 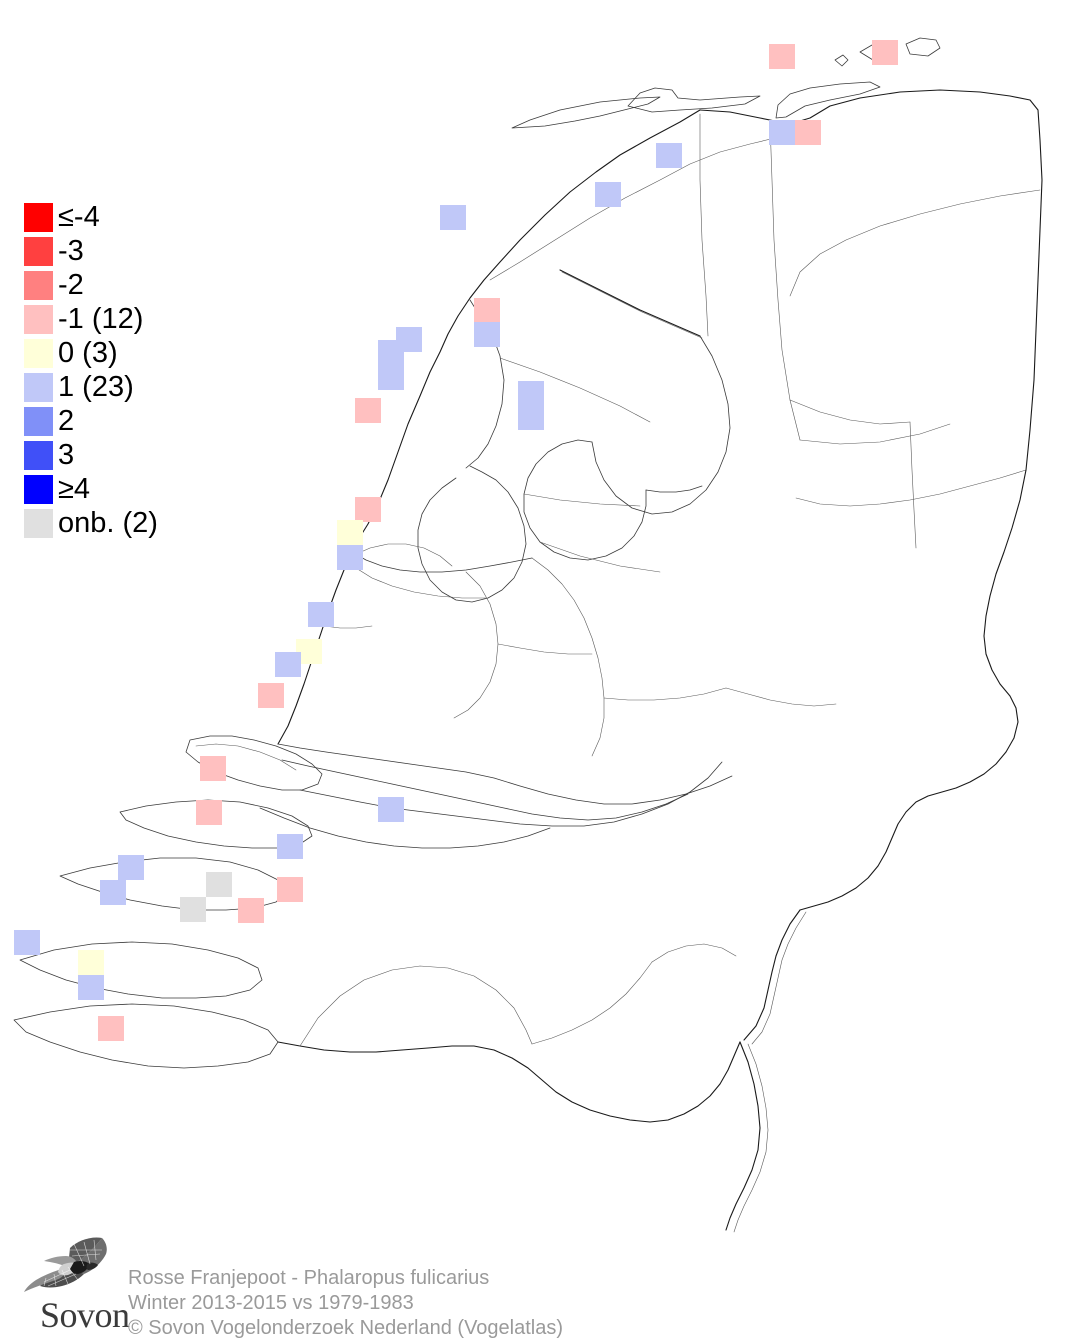 What do you see at coordinates (65, 1264) in the screenshot?
I see `swallow-bird-icon` at bounding box center [65, 1264].